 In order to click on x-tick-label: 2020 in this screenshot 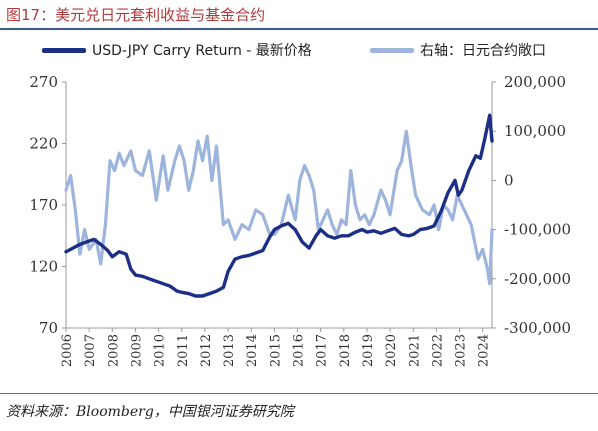, I will do `click(391, 350)`.